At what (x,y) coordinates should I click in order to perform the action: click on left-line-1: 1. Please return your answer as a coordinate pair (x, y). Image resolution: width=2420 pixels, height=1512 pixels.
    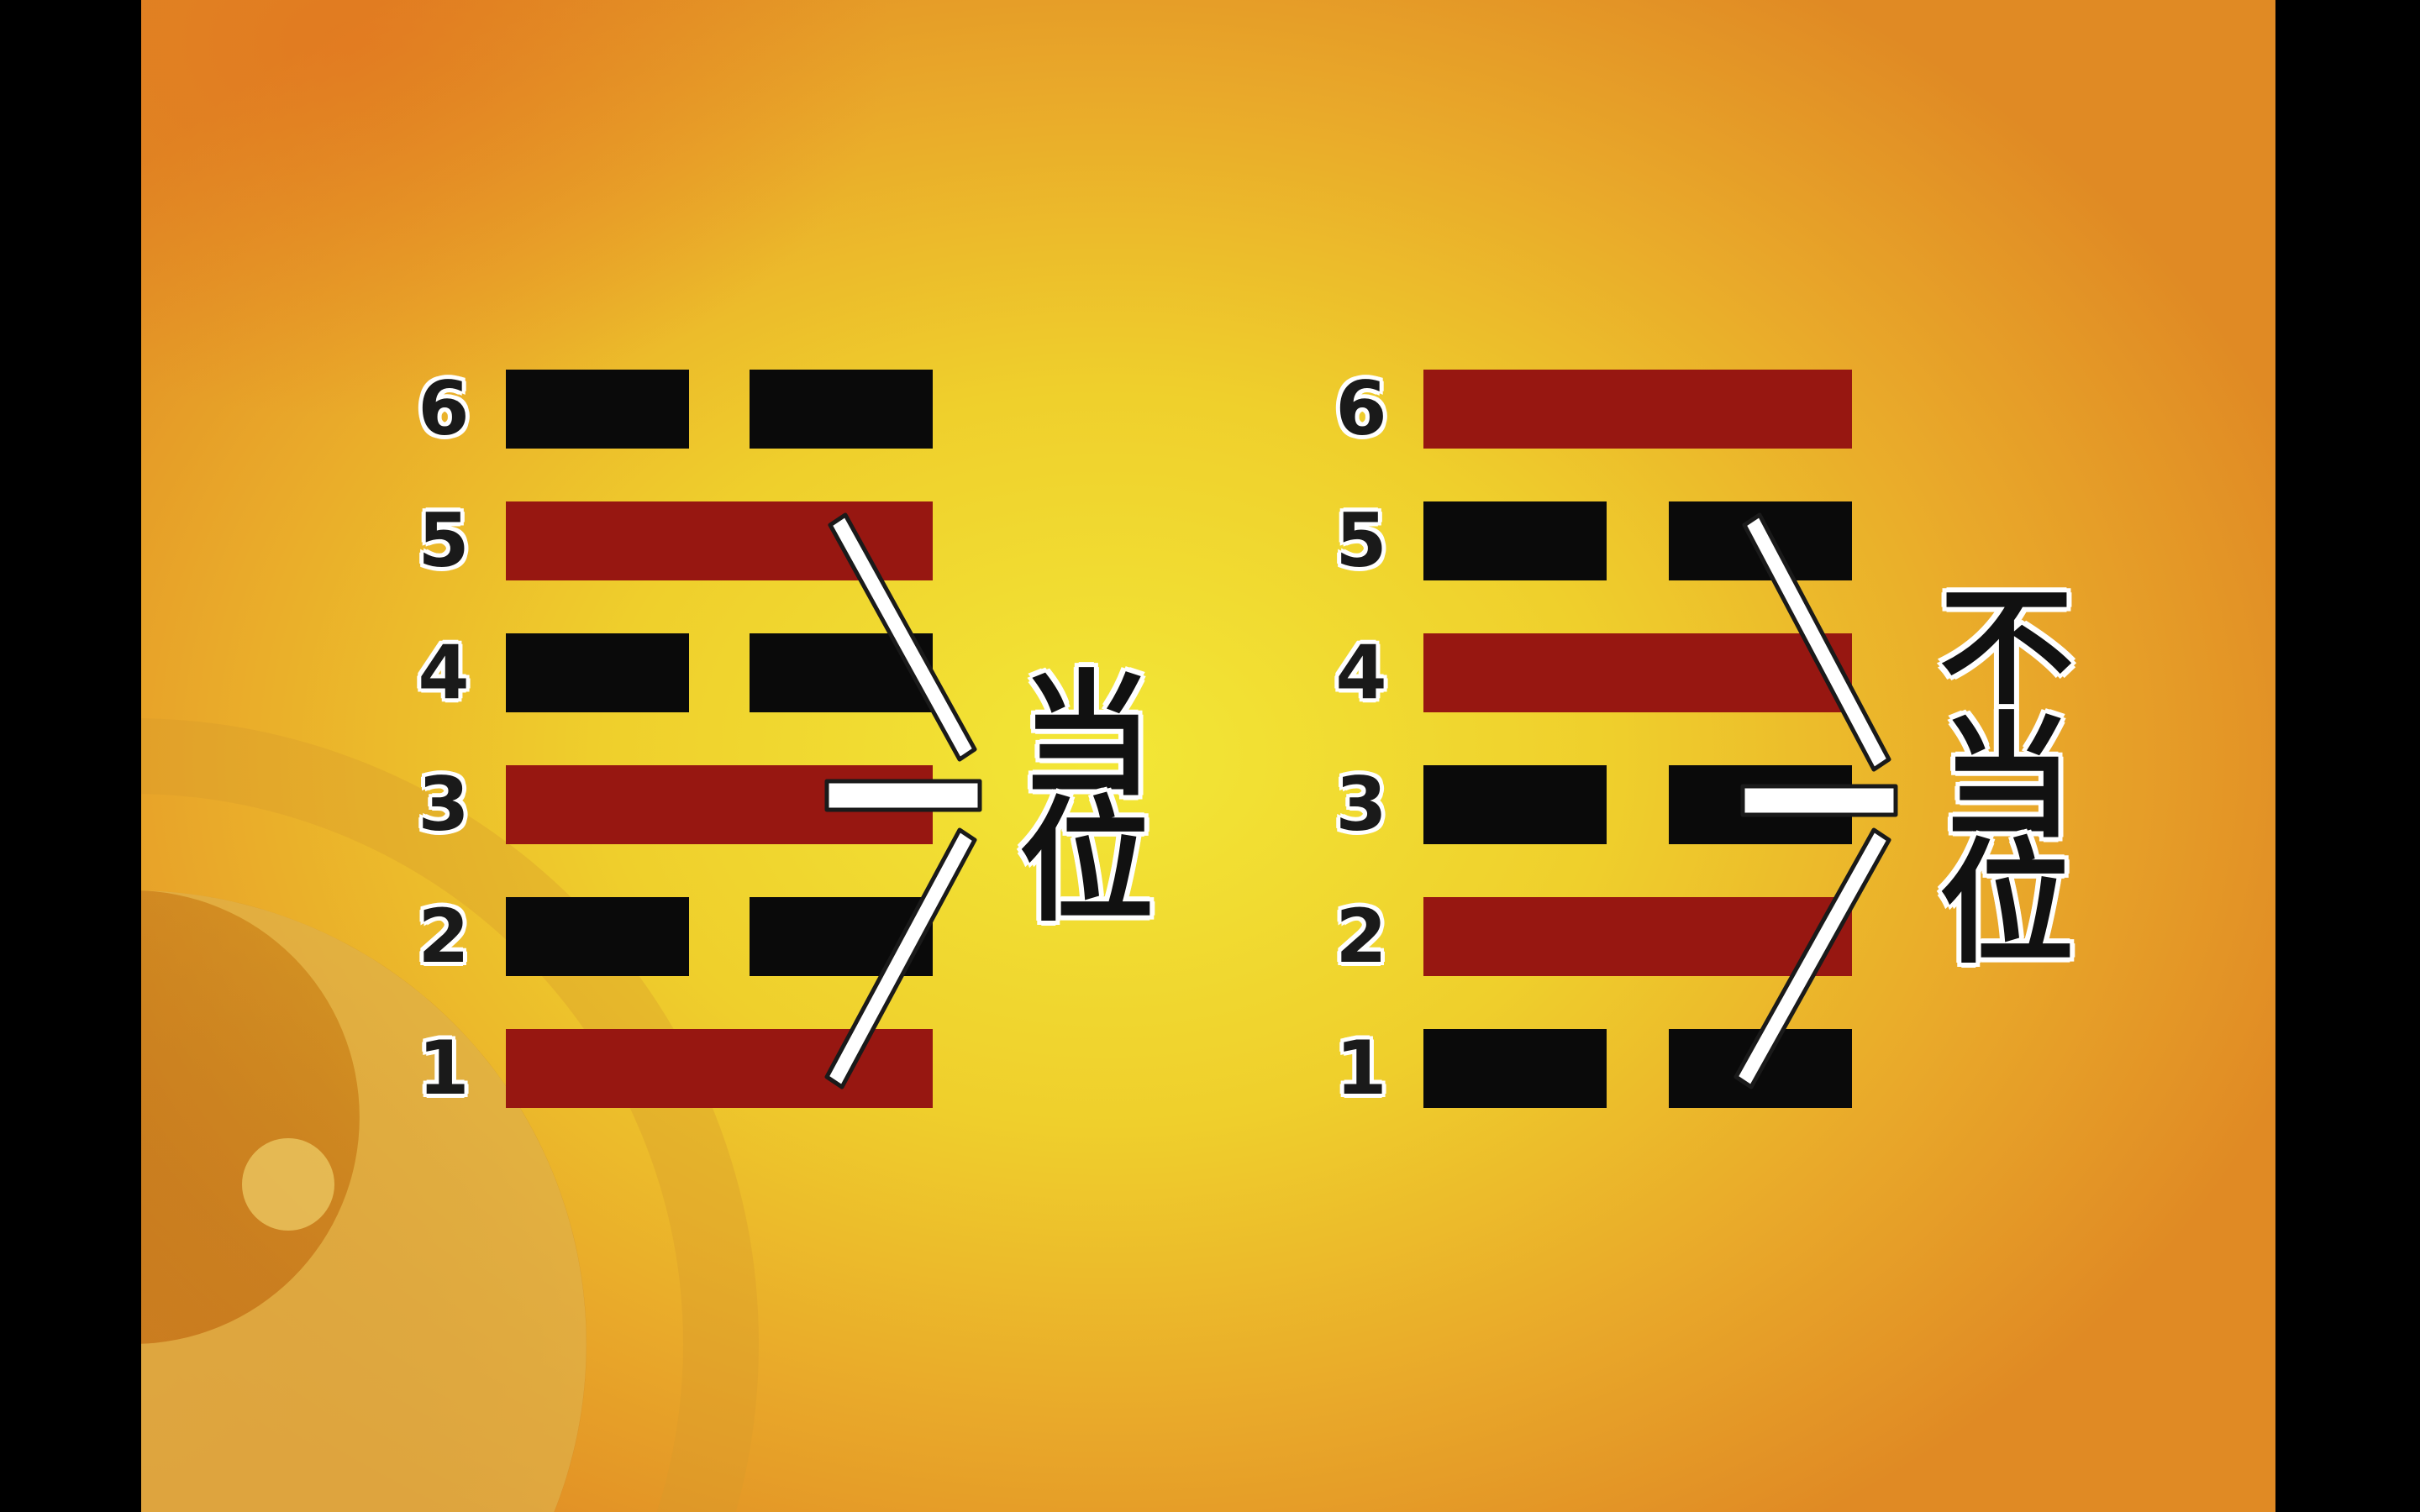
    Looking at the image, I should click on (603, 1068).